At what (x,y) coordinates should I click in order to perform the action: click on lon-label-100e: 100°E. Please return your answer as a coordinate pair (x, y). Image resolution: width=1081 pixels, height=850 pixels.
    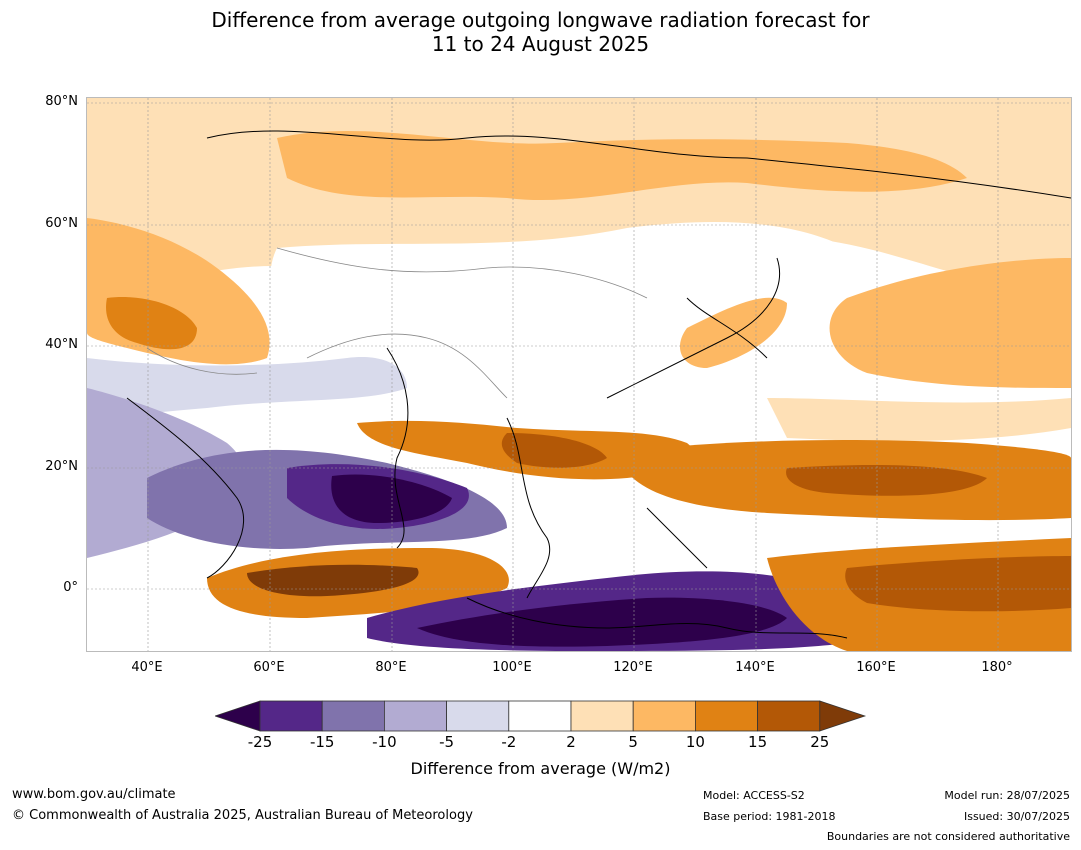
    Looking at the image, I should click on (512, 667).